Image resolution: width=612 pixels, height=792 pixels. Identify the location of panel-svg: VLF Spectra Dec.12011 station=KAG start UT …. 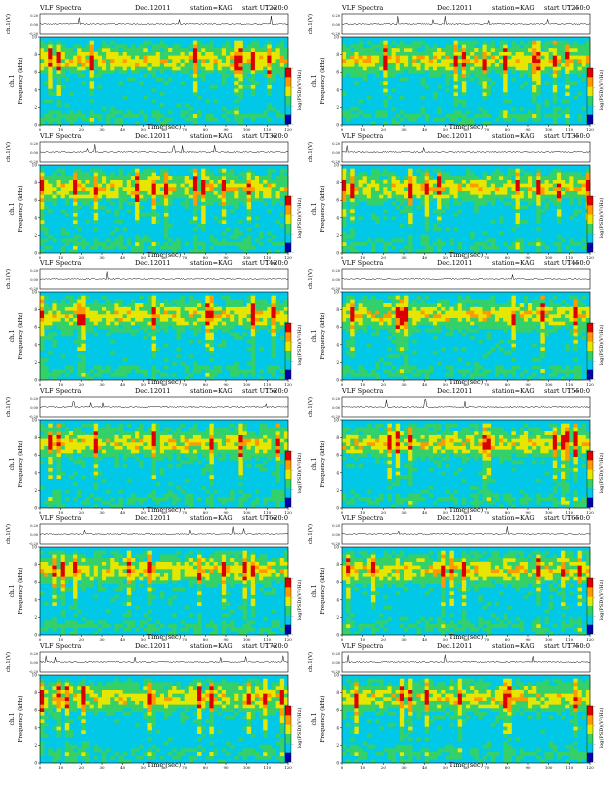
(154, 196).